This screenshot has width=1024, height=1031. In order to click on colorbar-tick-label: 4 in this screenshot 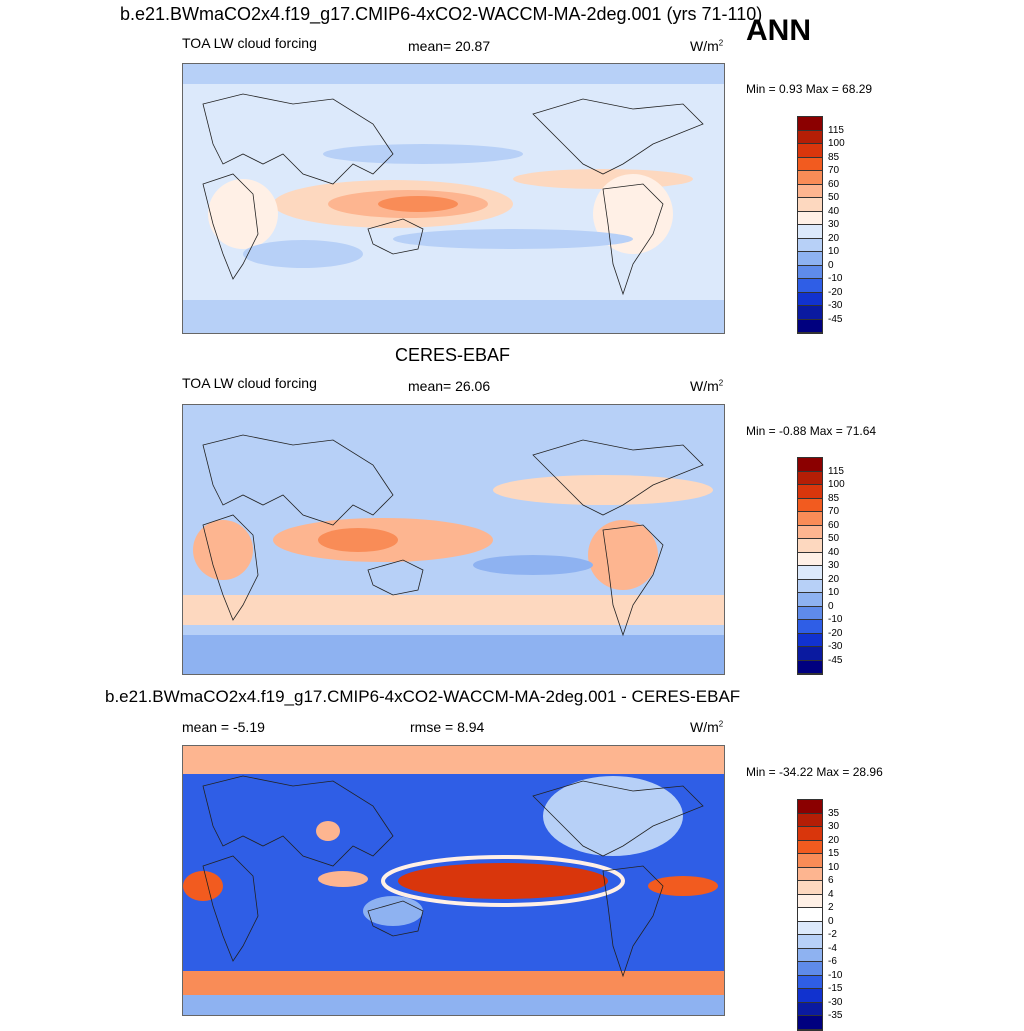, I will do `click(831, 894)`.